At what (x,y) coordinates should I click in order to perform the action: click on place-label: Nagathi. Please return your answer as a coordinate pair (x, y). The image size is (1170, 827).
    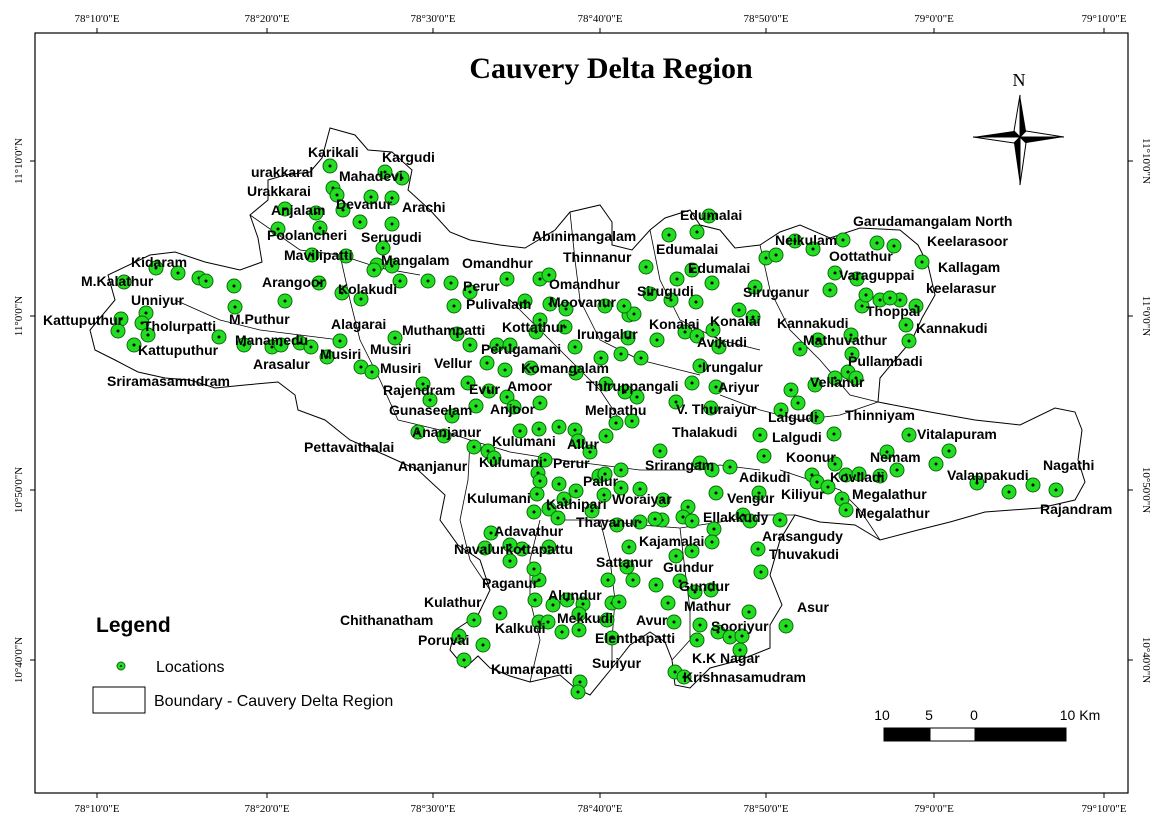
    Looking at the image, I should click on (1068, 465).